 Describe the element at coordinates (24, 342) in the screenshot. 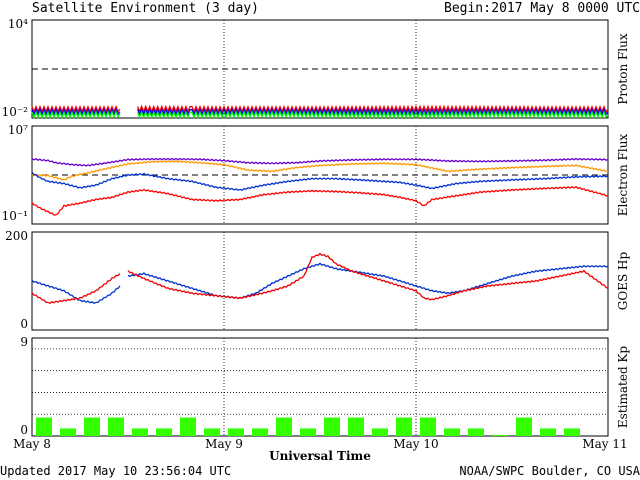

I see `kp-tick-top: 9` at that location.